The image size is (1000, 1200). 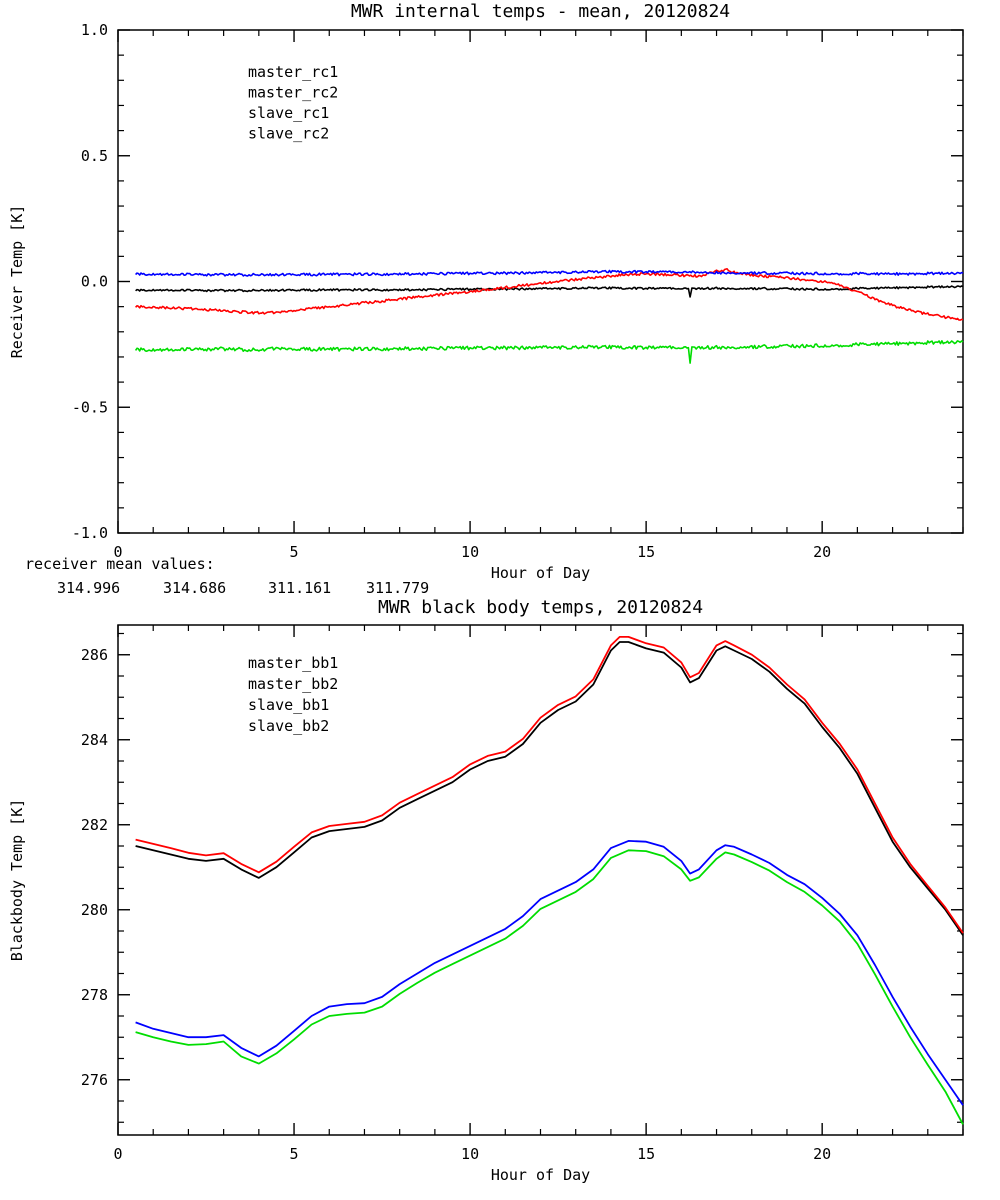 What do you see at coordinates (549, 273) in the screenshot?
I see `series-slave_rc1-line` at bounding box center [549, 273].